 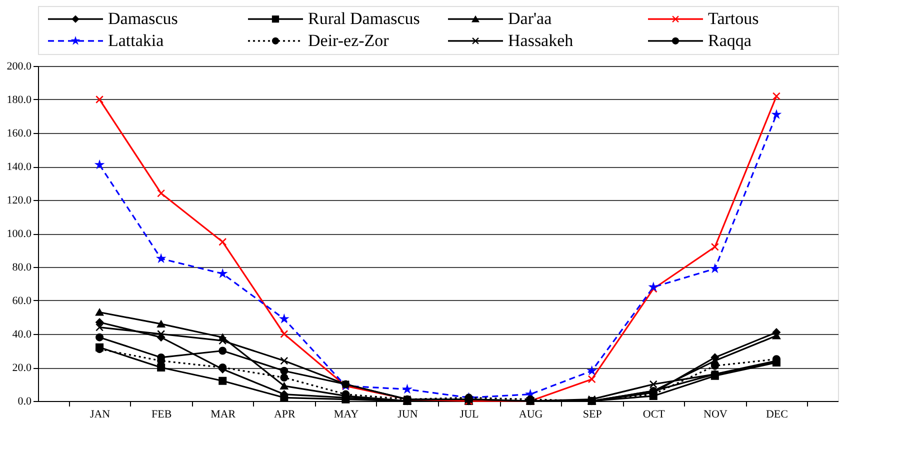 What do you see at coordinates (100, 414) in the screenshot?
I see `x-tick-label: JAN` at bounding box center [100, 414].